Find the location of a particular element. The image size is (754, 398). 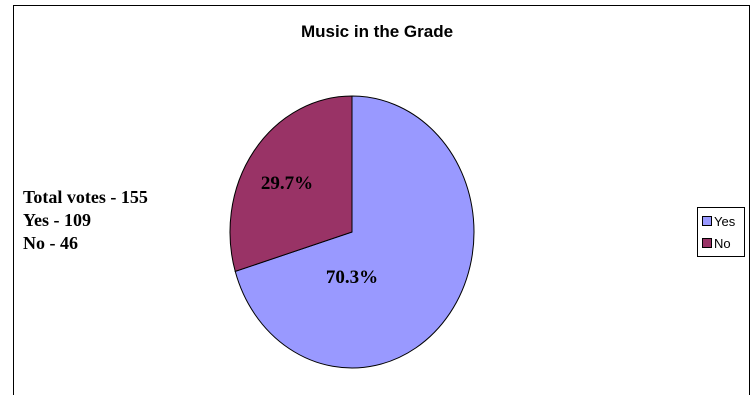

total-votes-text: Total votes - 155 is located at coordinates (85, 197).